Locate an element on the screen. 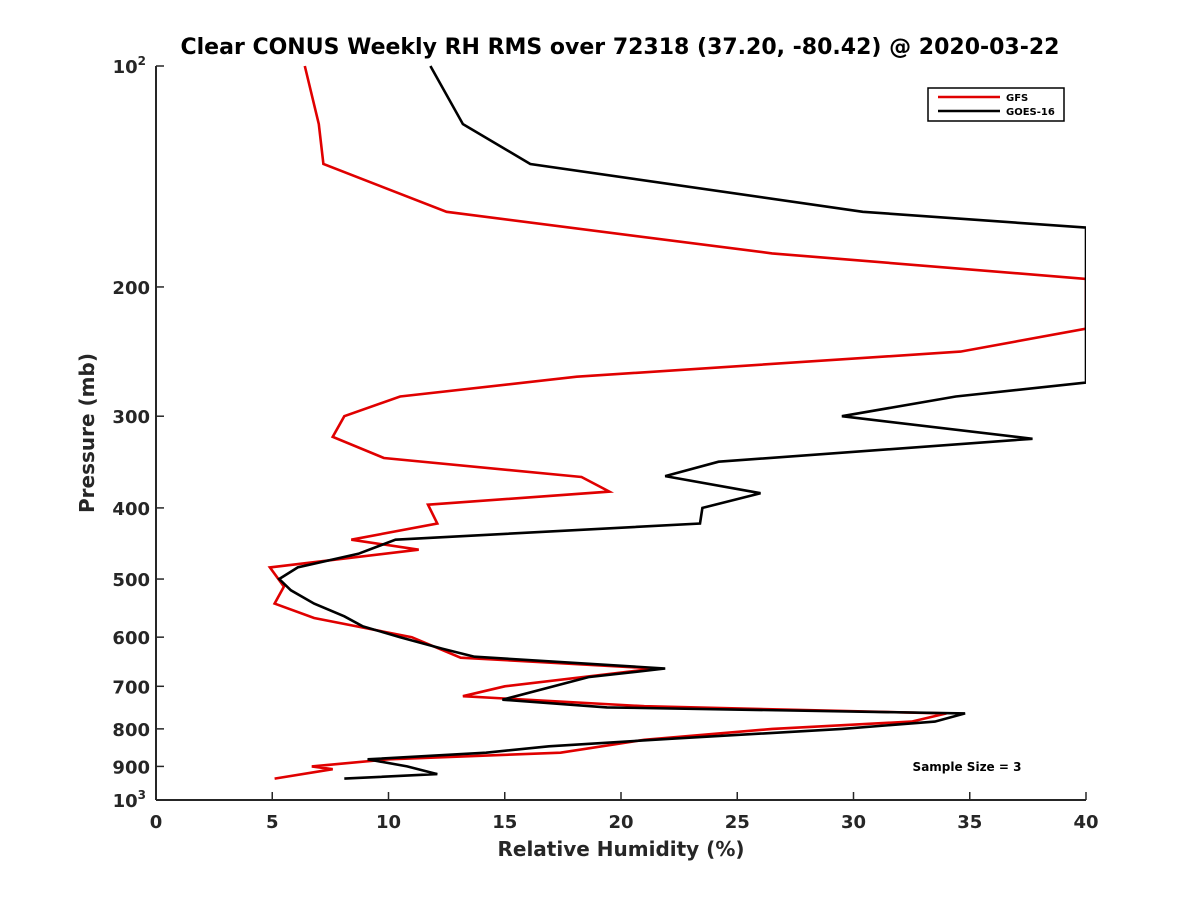 This screenshot has width=1200, height=900. y-tick-label: 400 is located at coordinates (131, 509).